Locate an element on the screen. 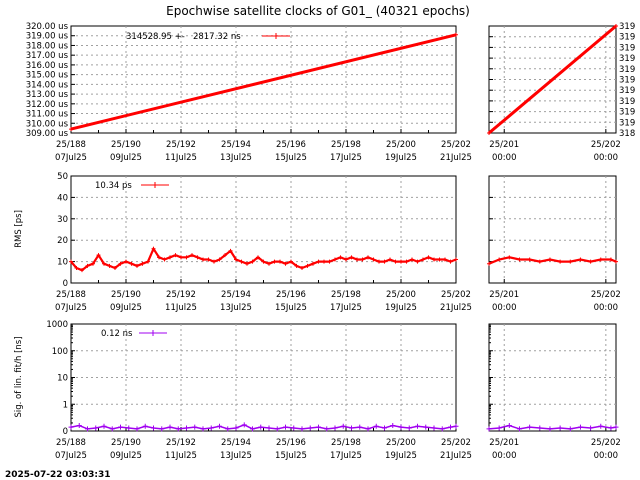 The width and height of the screenshot is (640, 480). y-tick-label: 312.00 us is located at coordinates (47, 105).